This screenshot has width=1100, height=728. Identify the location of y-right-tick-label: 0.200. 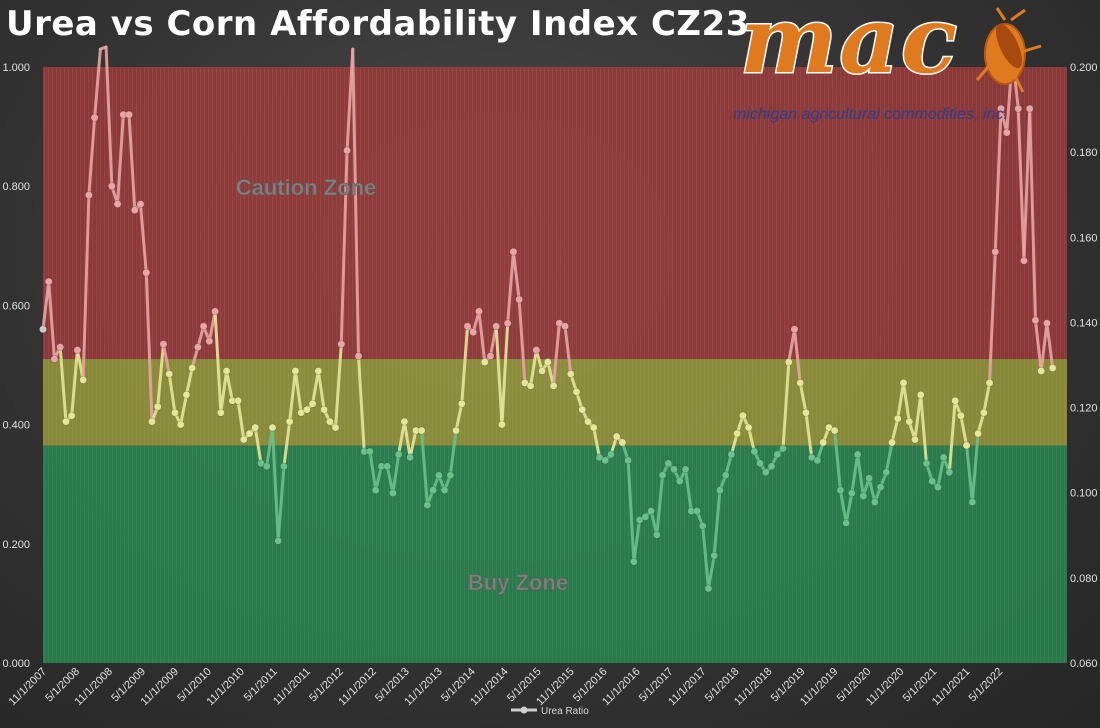
(1084, 68).